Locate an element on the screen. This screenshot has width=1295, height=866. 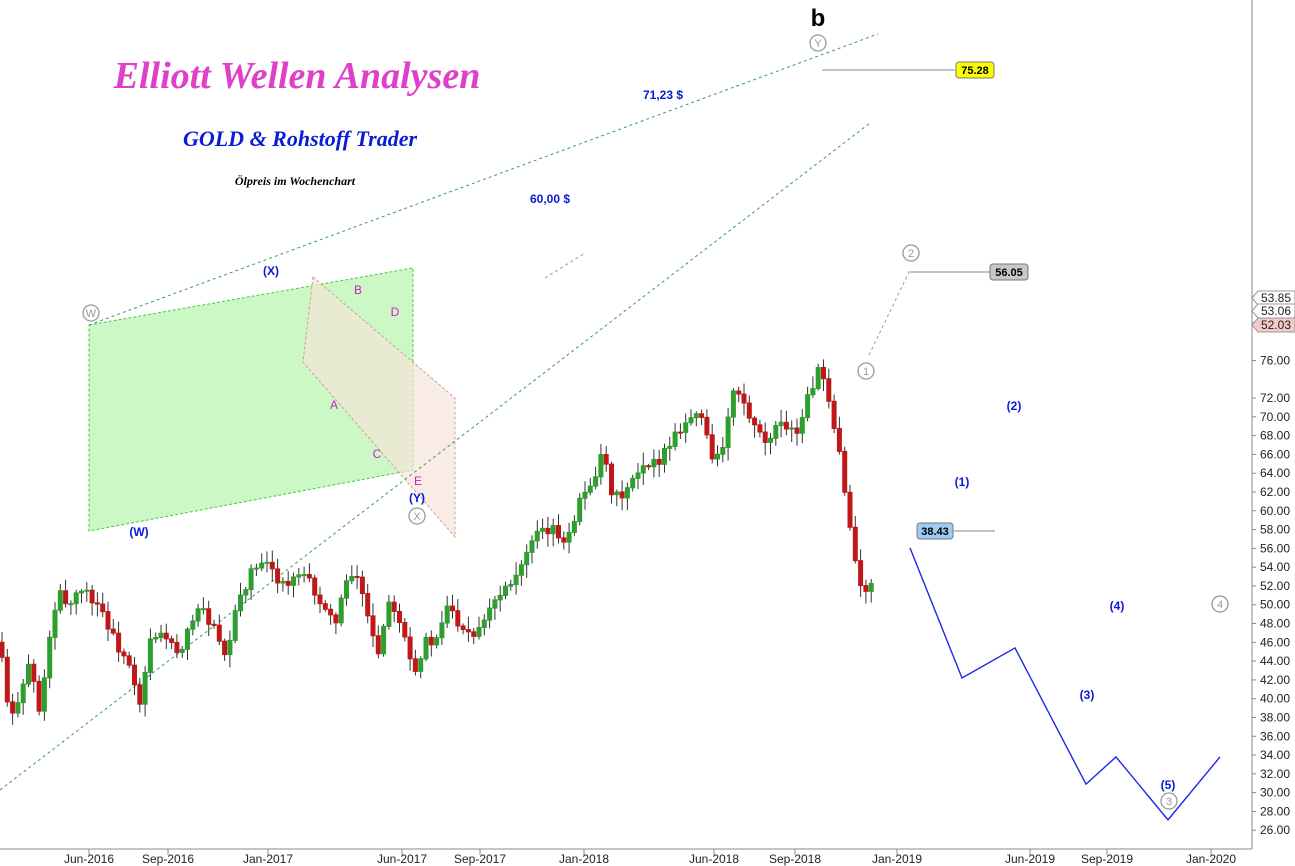
price-annotation-71: 71,23 $ is located at coordinates (663, 95).